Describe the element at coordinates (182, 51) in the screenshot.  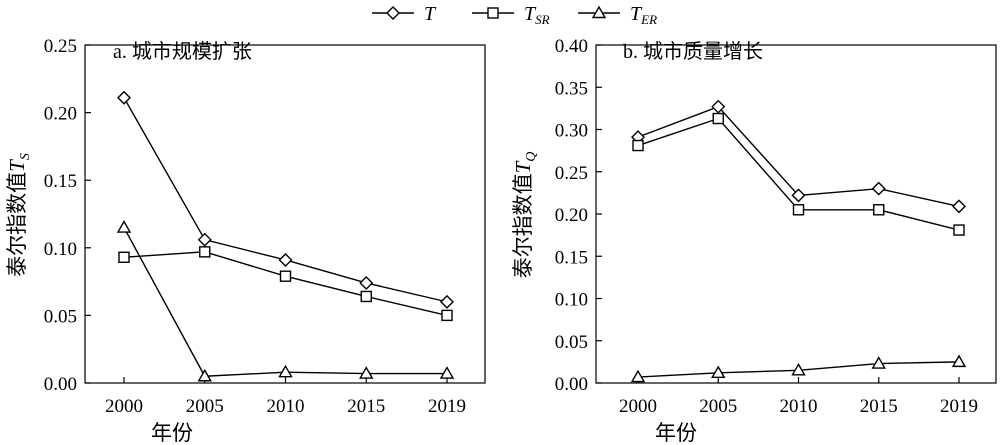
I see `panel-title-a: a. 城市规模扩张` at that location.